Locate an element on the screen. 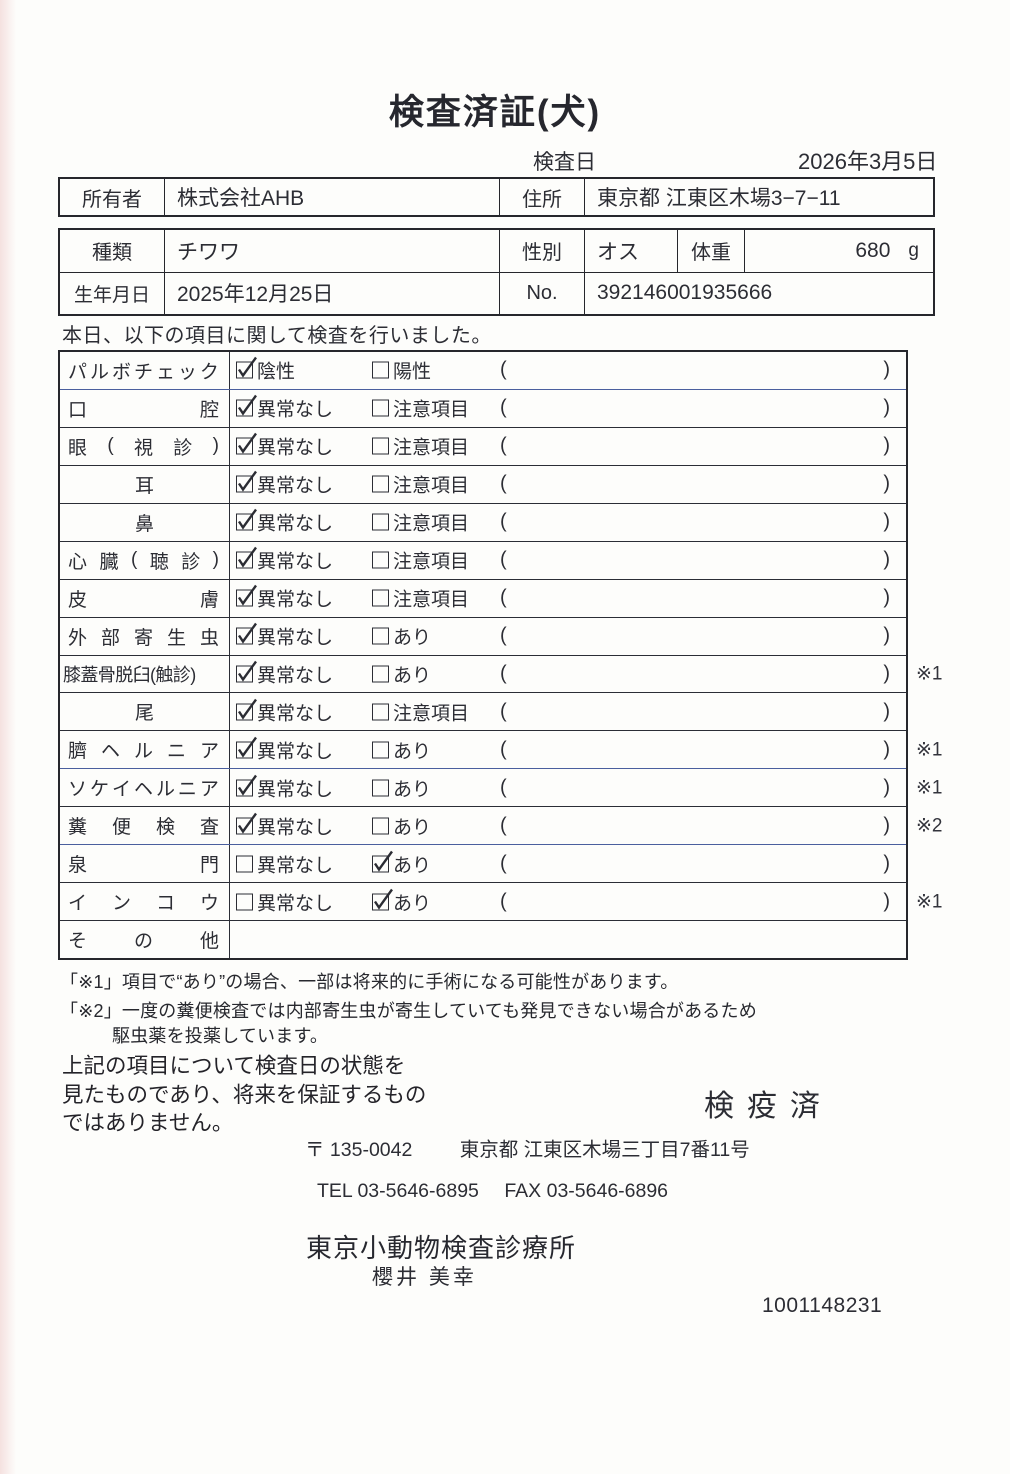 This screenshot has height=1474, width=1010. quarantine-passed-stamp: 検疫済 is located at coordinates (768, 1106).